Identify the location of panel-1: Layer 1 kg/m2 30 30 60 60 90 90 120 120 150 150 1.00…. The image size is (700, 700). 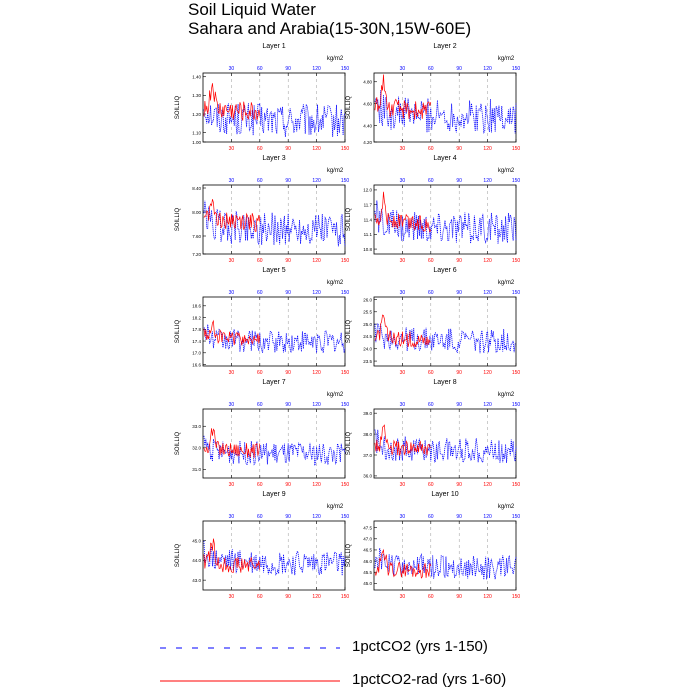
(262, 97).